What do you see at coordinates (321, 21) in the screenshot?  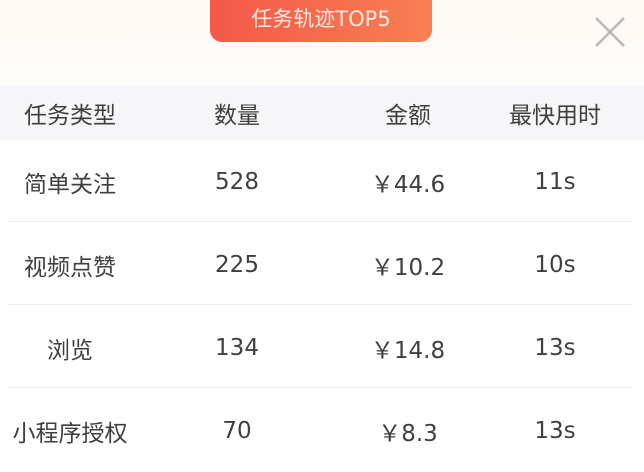 I see `title-badge: 任务轨迹TOP5` at bounding box center [321, 21].